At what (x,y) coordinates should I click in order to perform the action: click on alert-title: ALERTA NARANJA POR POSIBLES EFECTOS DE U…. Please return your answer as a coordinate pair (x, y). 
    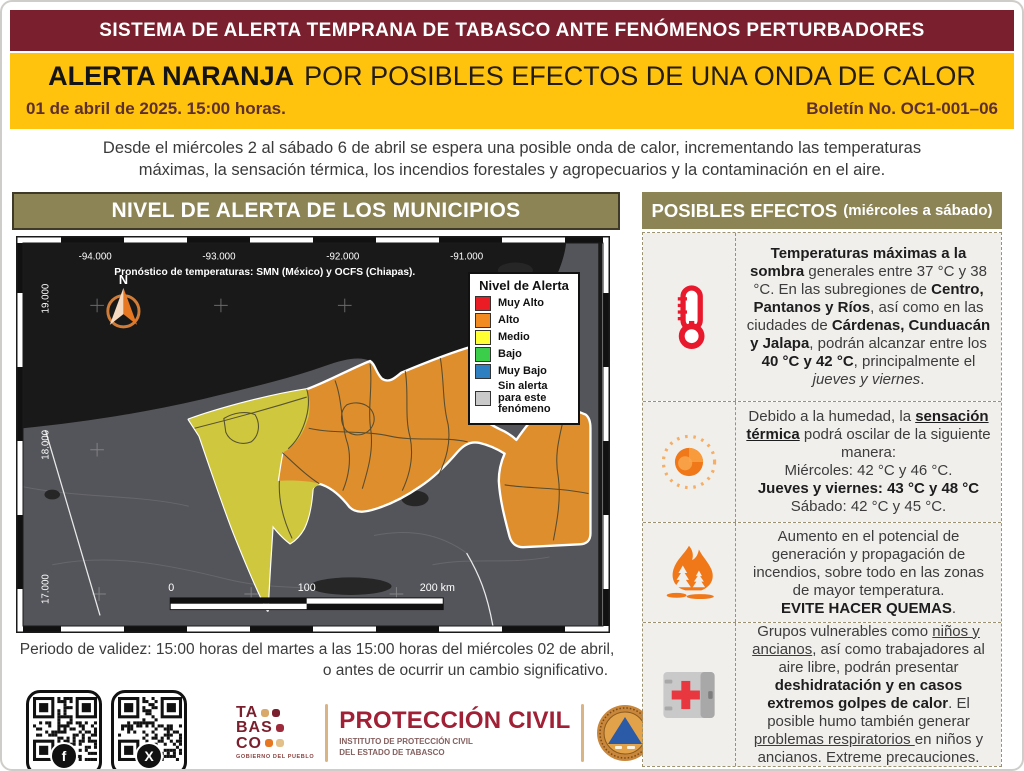
    Looking at the image, I should click on (512, 76).